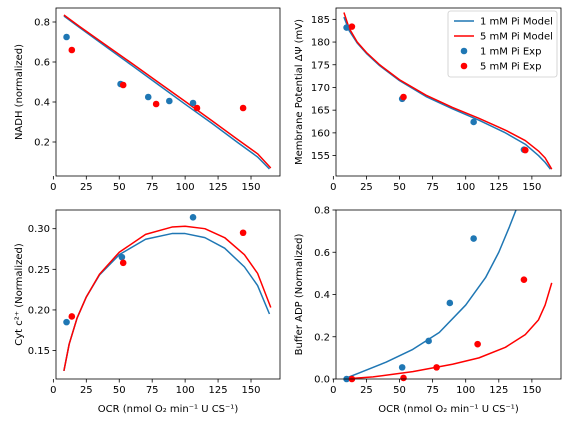 This screenshot has width=568, height=424. What do you see at coordinates (39, 270) in the screenshot?
I see `y-tick-label: 0.25` at bounding box center [39, 270].